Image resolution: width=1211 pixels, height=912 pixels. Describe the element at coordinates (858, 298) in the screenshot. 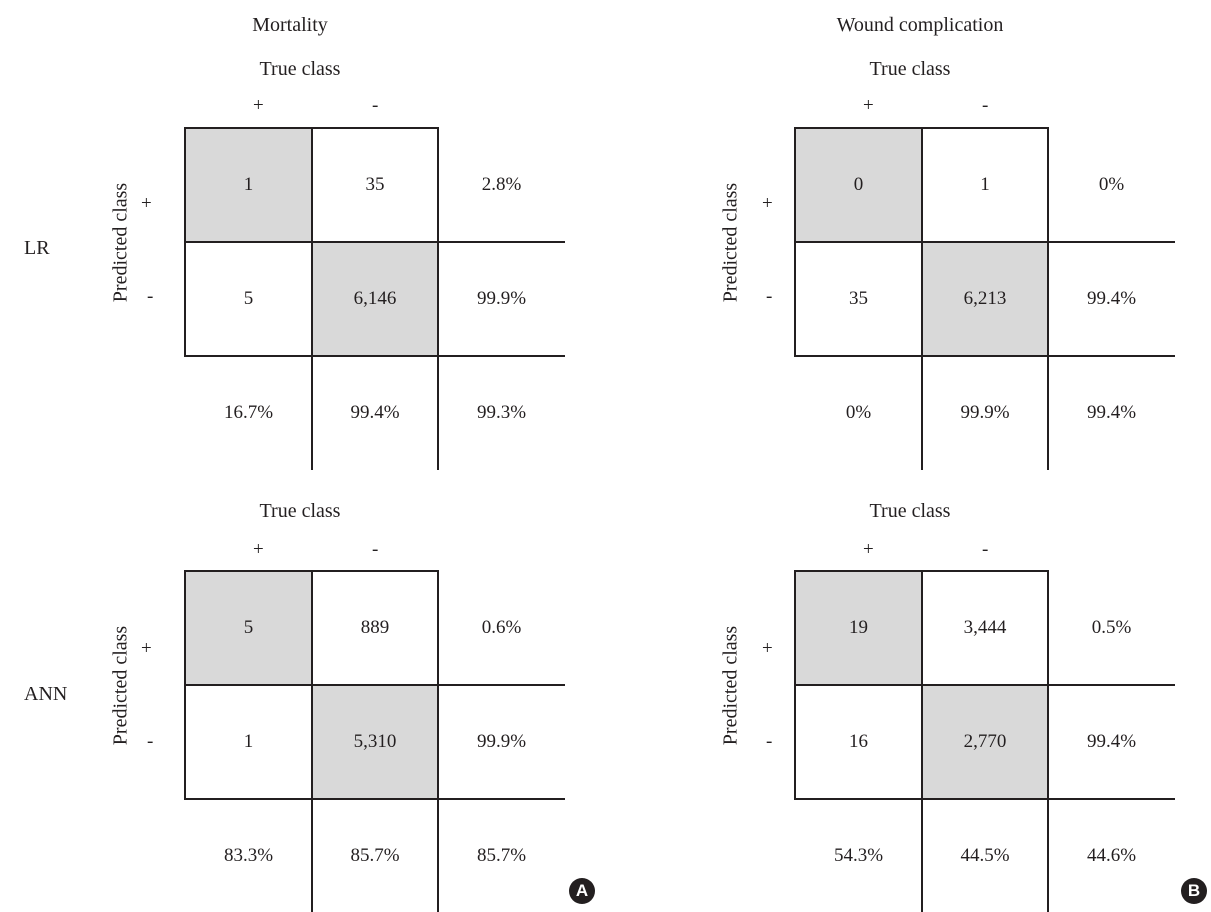

I see `false-negative-cell: 35` at that location.